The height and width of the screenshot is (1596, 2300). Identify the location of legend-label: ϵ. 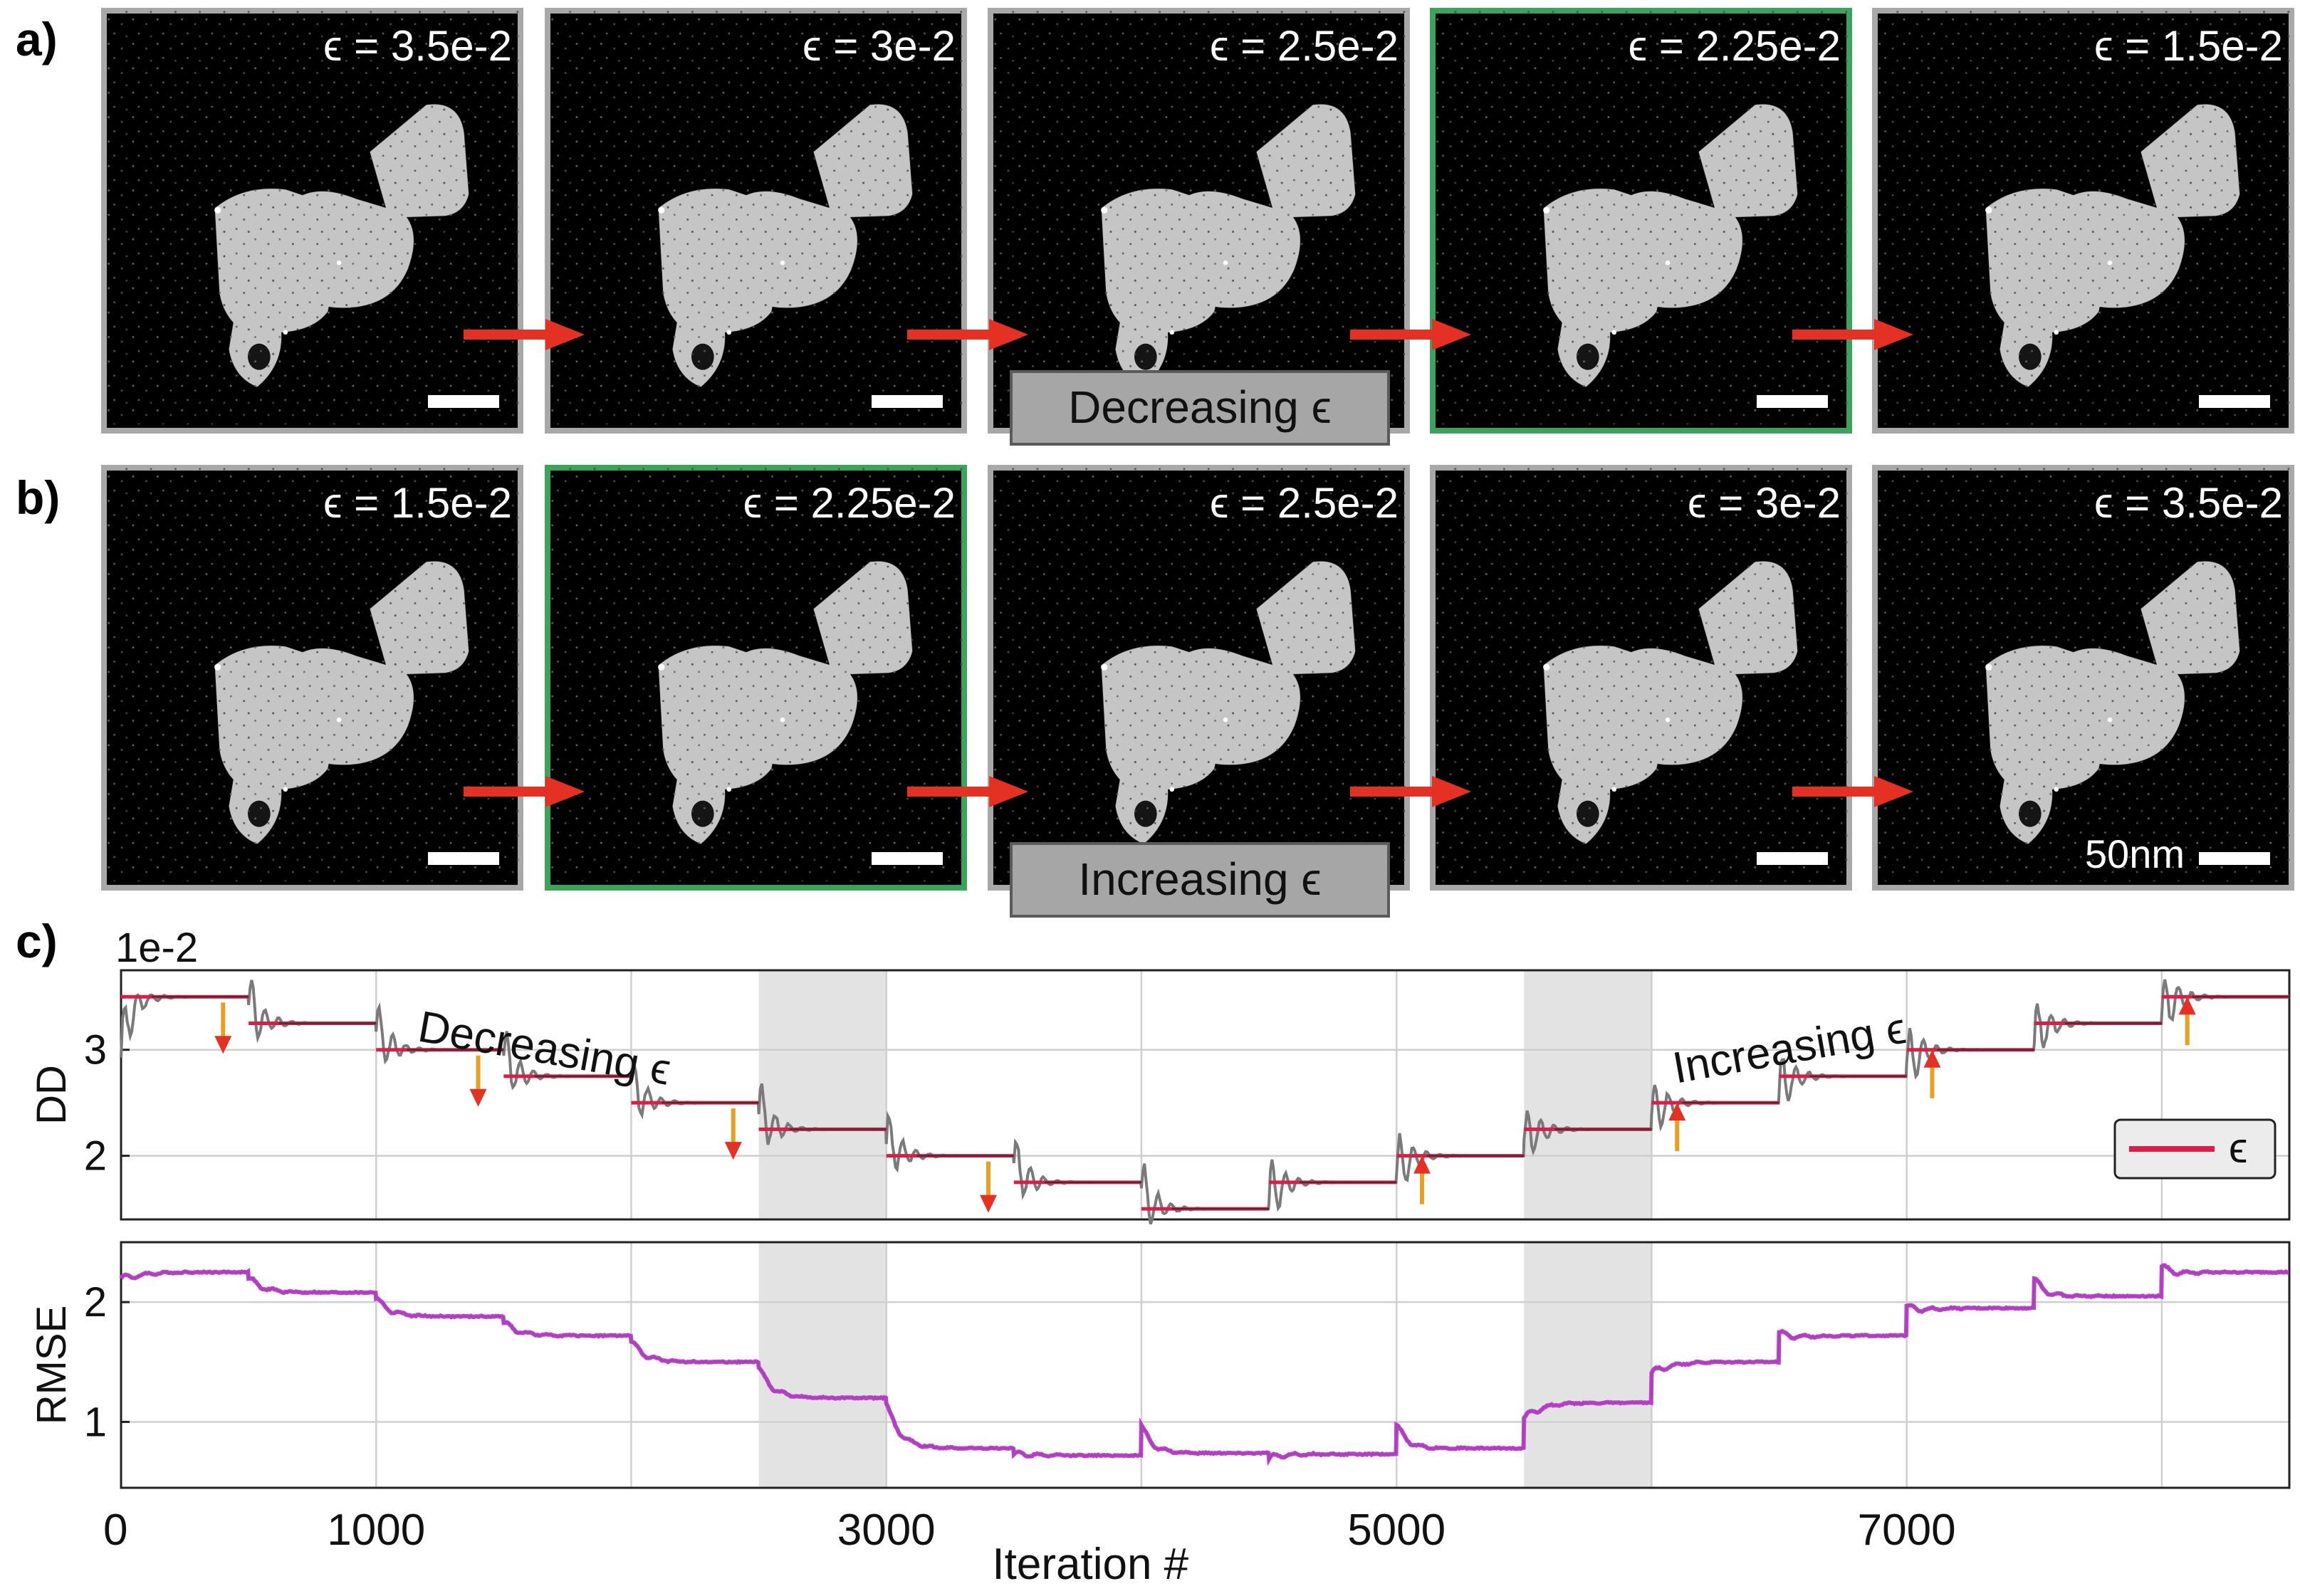
(2238, 1148).